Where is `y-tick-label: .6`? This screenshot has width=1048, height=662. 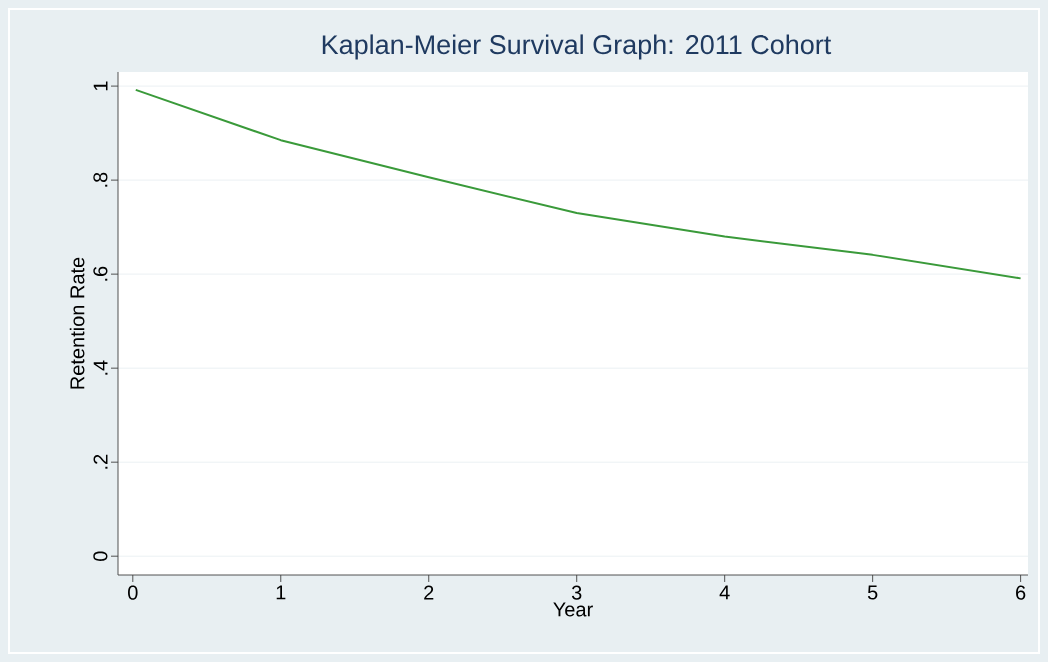 y-tick-label: .6 is located at coordinates (100, 273).